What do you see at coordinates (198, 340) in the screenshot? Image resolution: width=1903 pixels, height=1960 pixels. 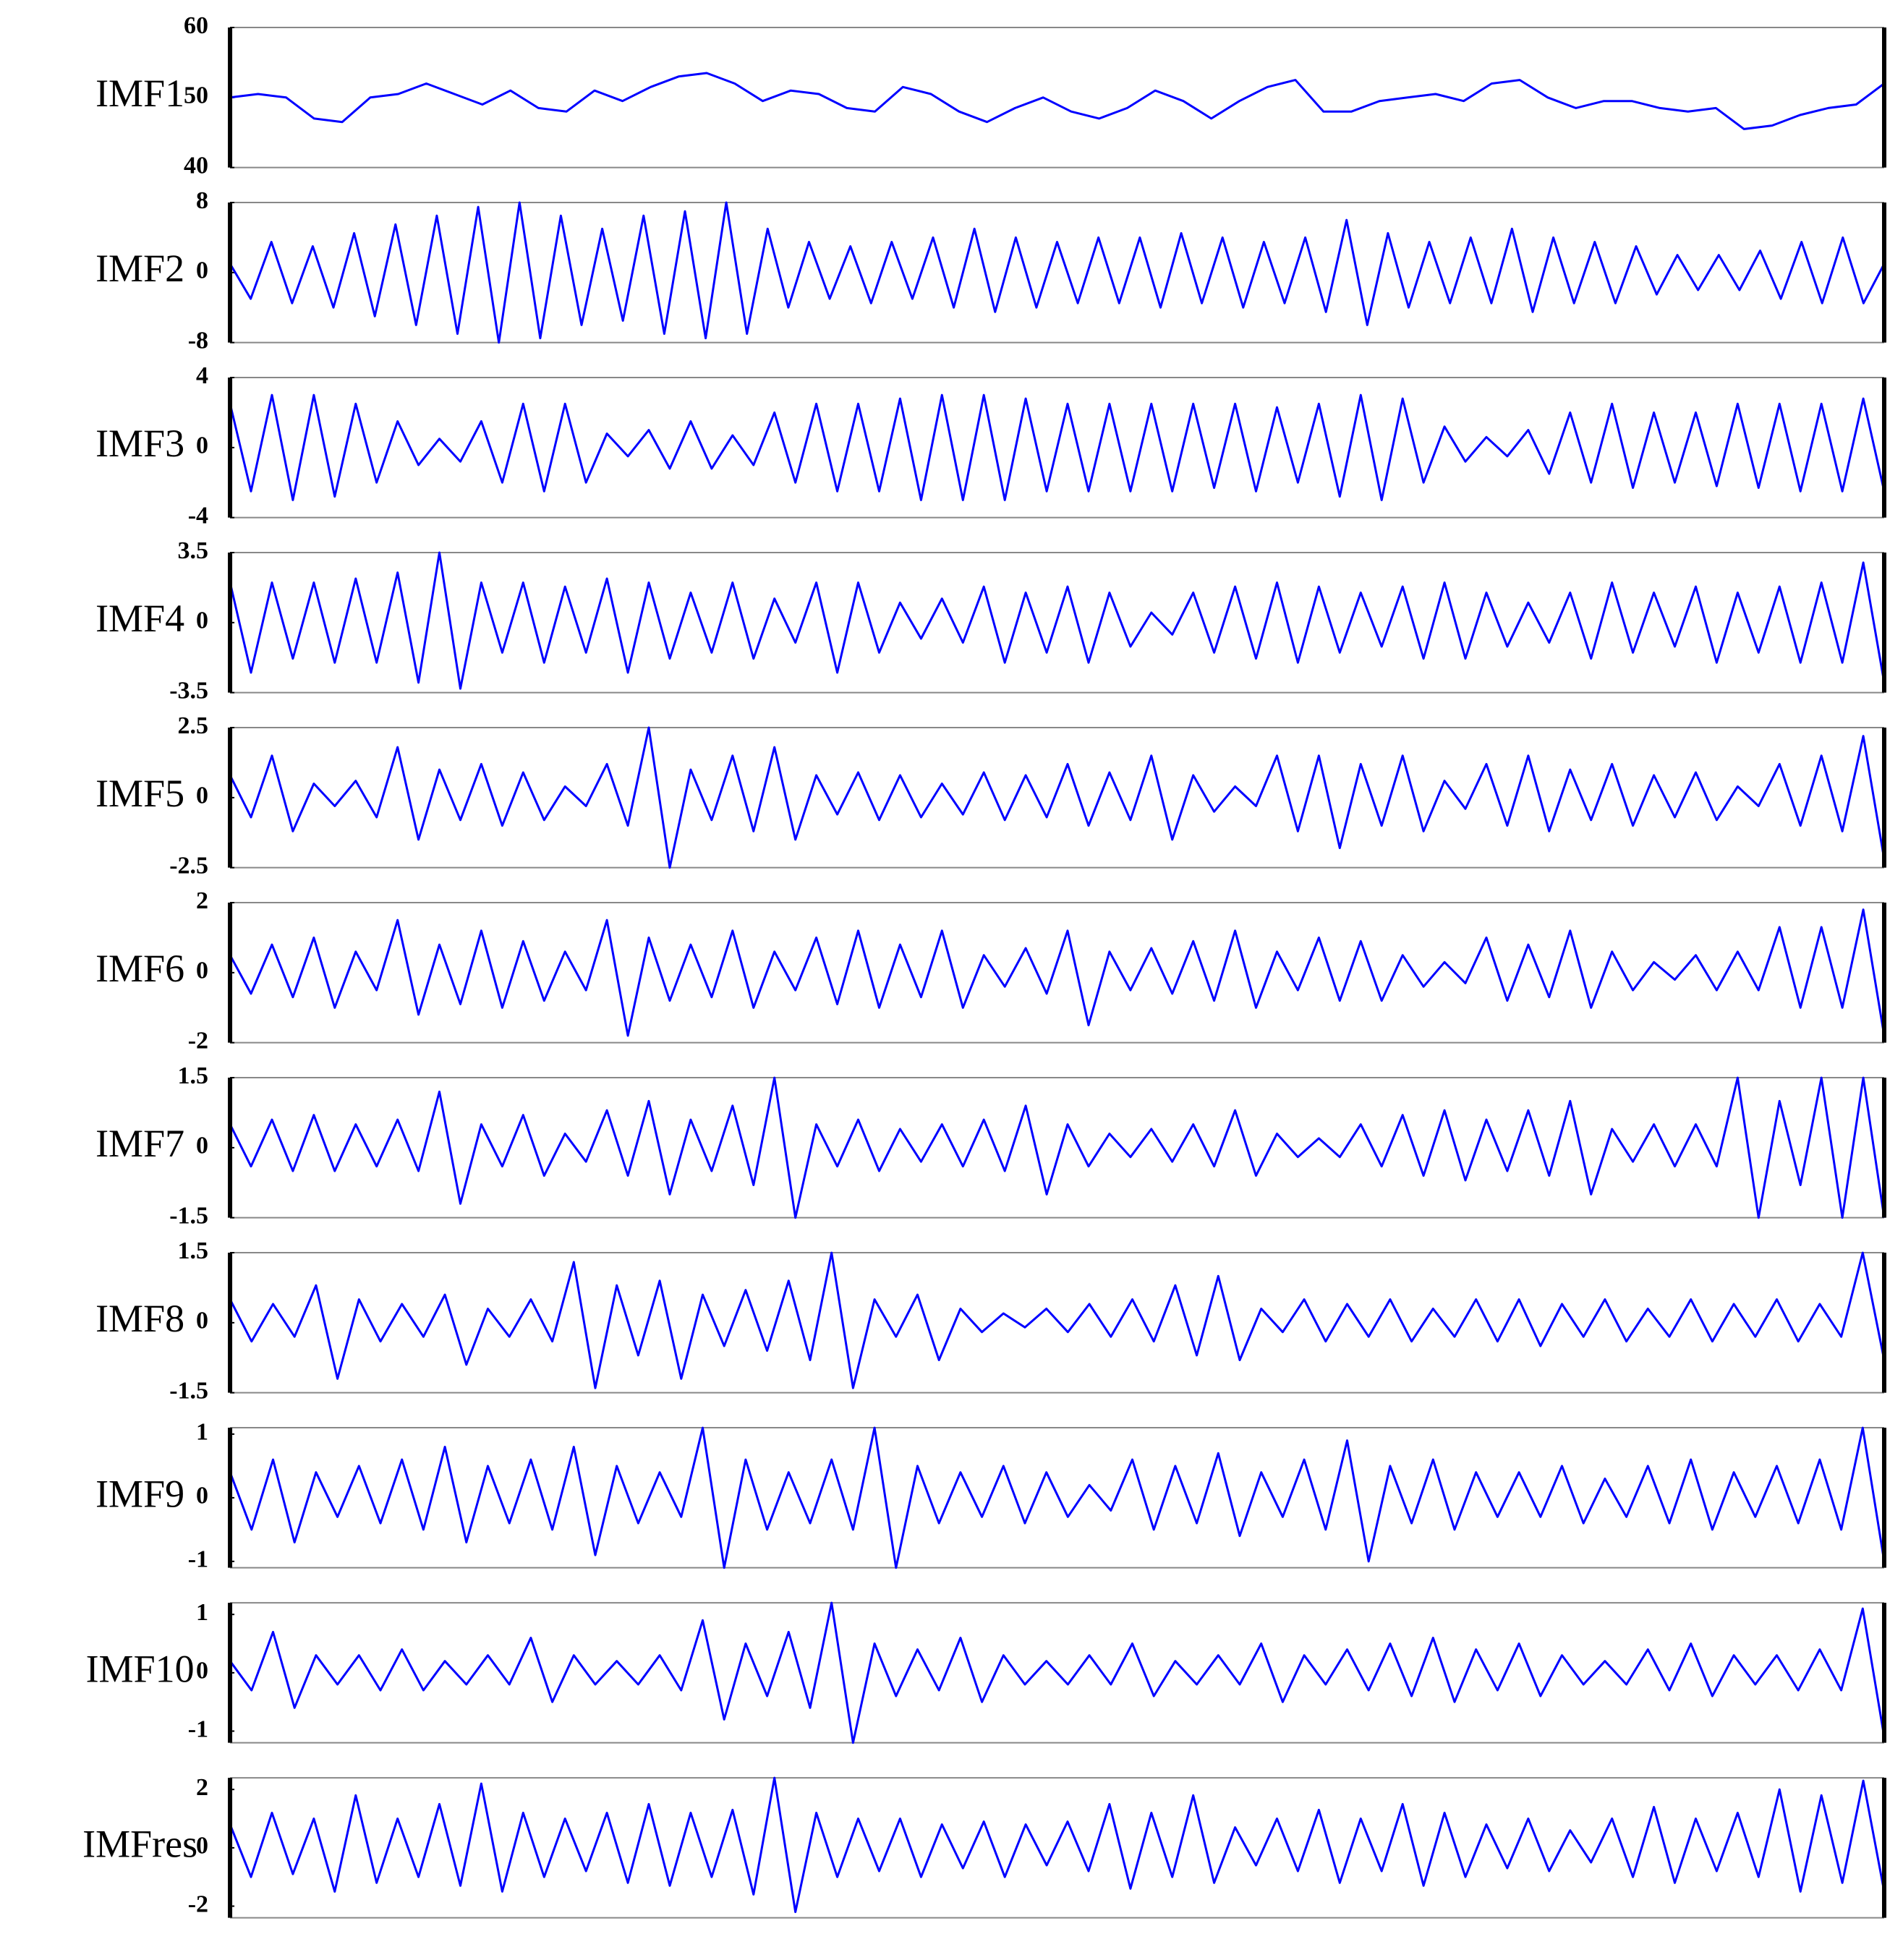 I see `y-tick-label: -8` at bounding box center [198, 340].